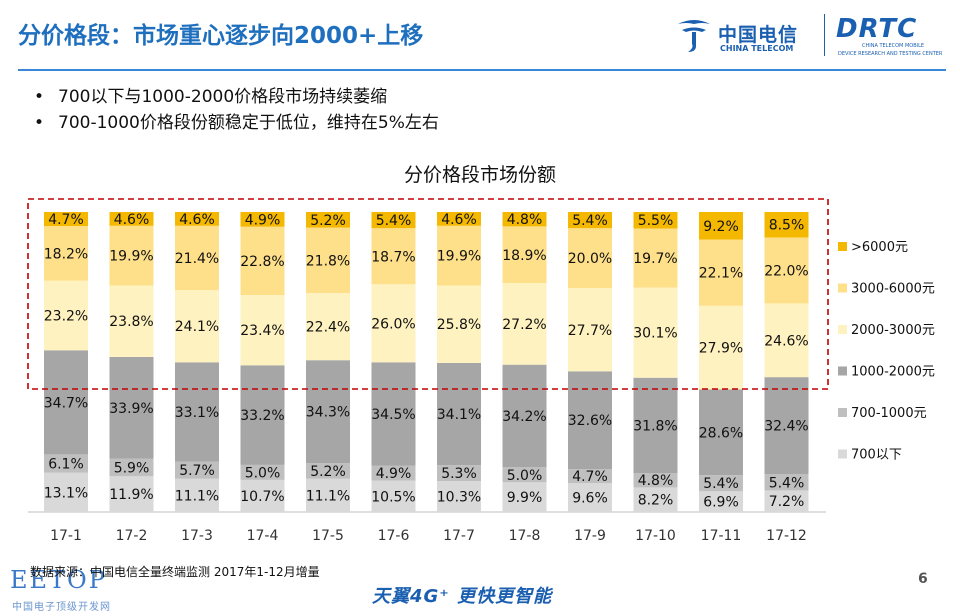 The height and width of the screenshot is (616, 960). I want to click on x-tick-label: 17-1, so click(66, 536).